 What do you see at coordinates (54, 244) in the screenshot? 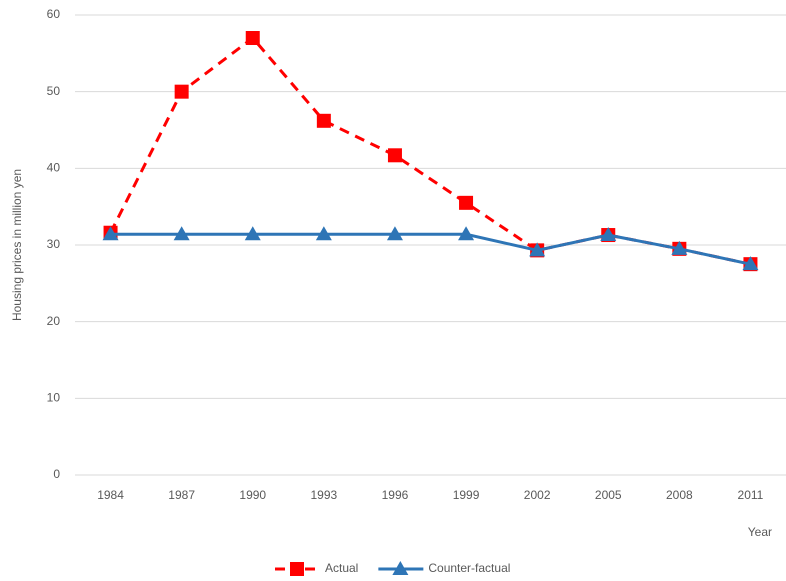
I see `y-tick-label: 30` at bounding box center [54, 244].